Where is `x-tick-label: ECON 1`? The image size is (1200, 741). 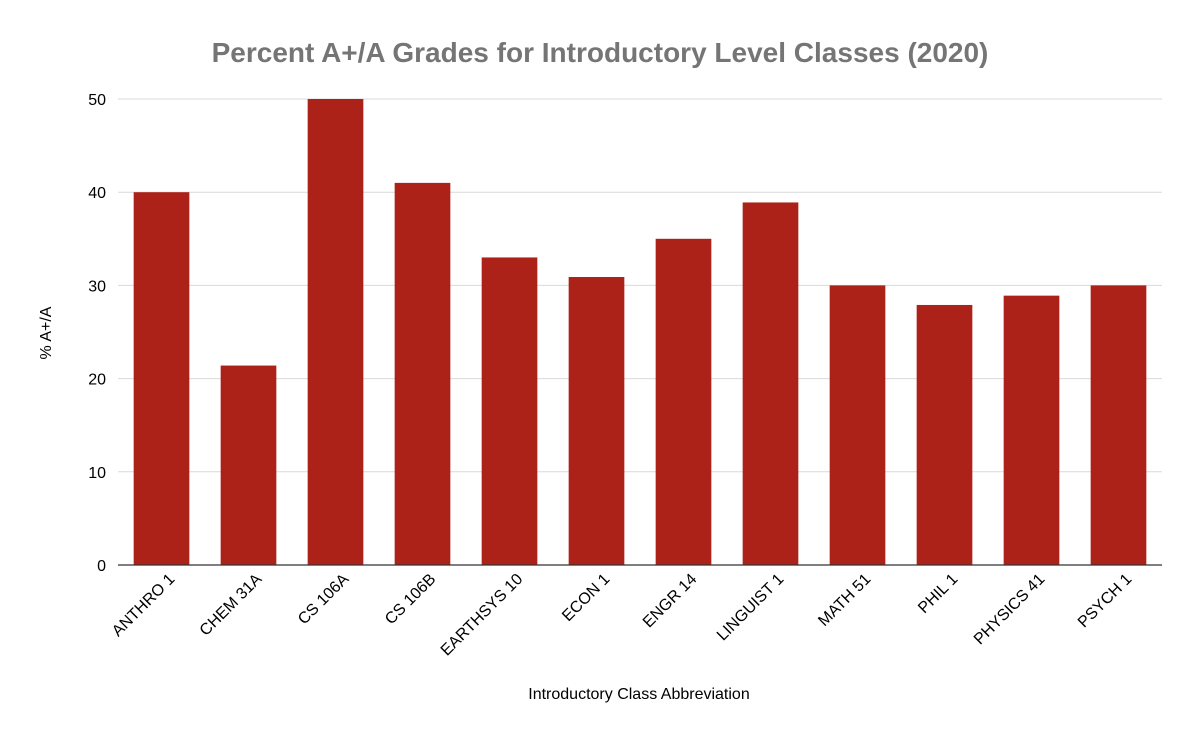 x-tick-label: ECON 1 is located at coordinates (586, 598).